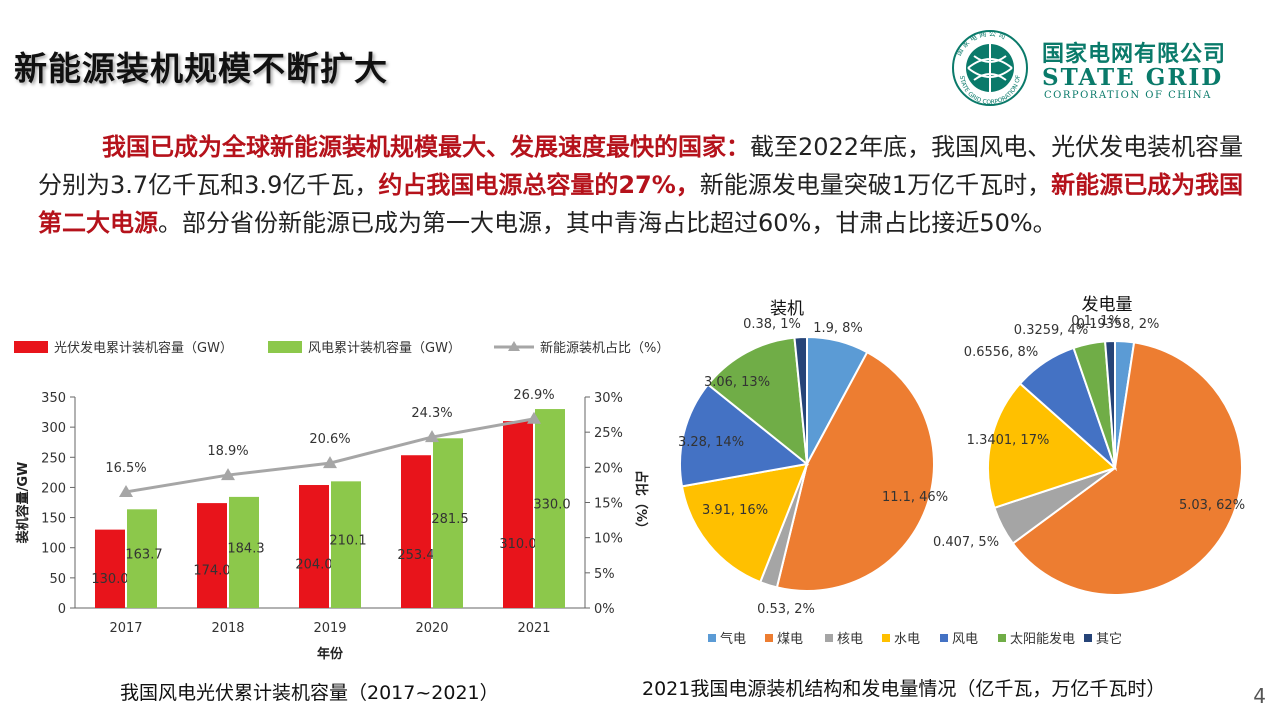  What do you see at coordinates (1212, 505) in the screenshot?
I see `pie-data-label: 5.03, 62%` at bounding box center [1212, 505].